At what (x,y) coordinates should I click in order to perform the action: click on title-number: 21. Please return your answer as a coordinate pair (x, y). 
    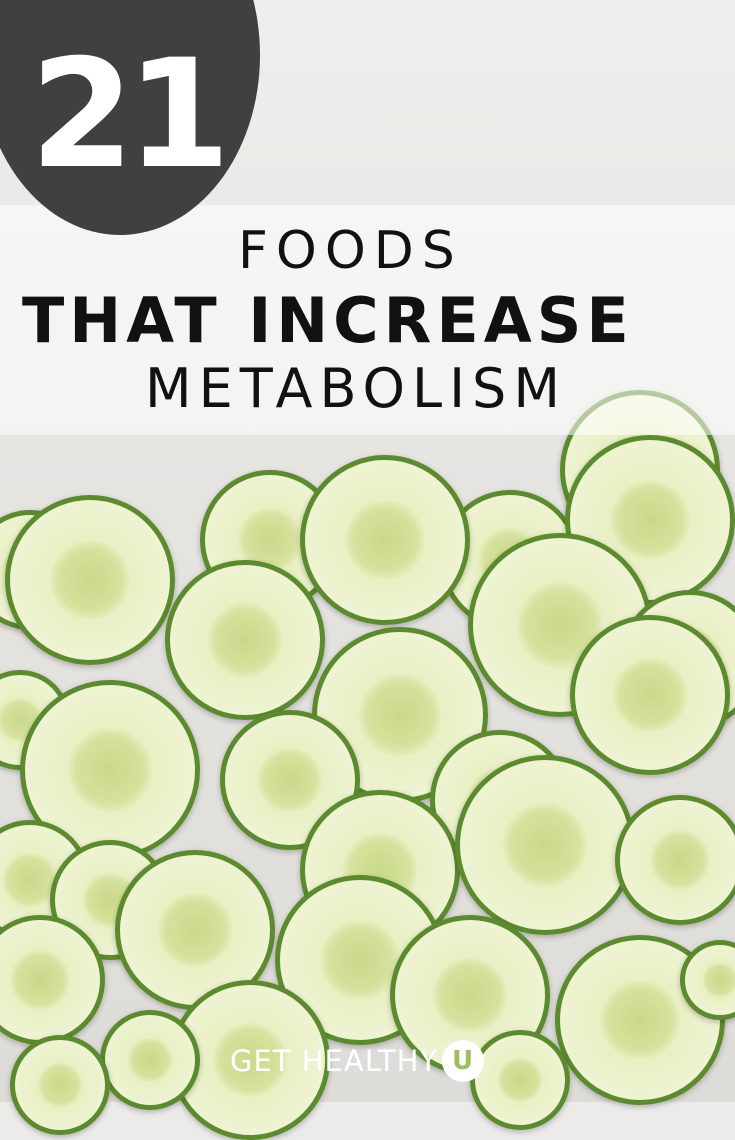
    Looking at the image, I should click on (130, 115).